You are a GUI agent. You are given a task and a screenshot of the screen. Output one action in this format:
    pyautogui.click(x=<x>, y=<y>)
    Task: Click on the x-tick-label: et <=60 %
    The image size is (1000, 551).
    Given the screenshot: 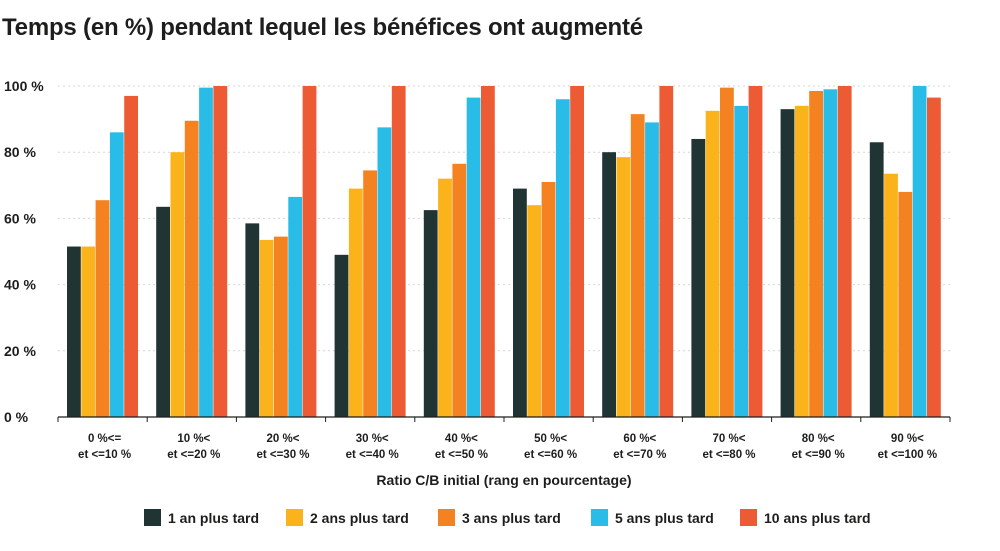 What is the action you would take?
    pyautogui.click(x=550, y=455)
    